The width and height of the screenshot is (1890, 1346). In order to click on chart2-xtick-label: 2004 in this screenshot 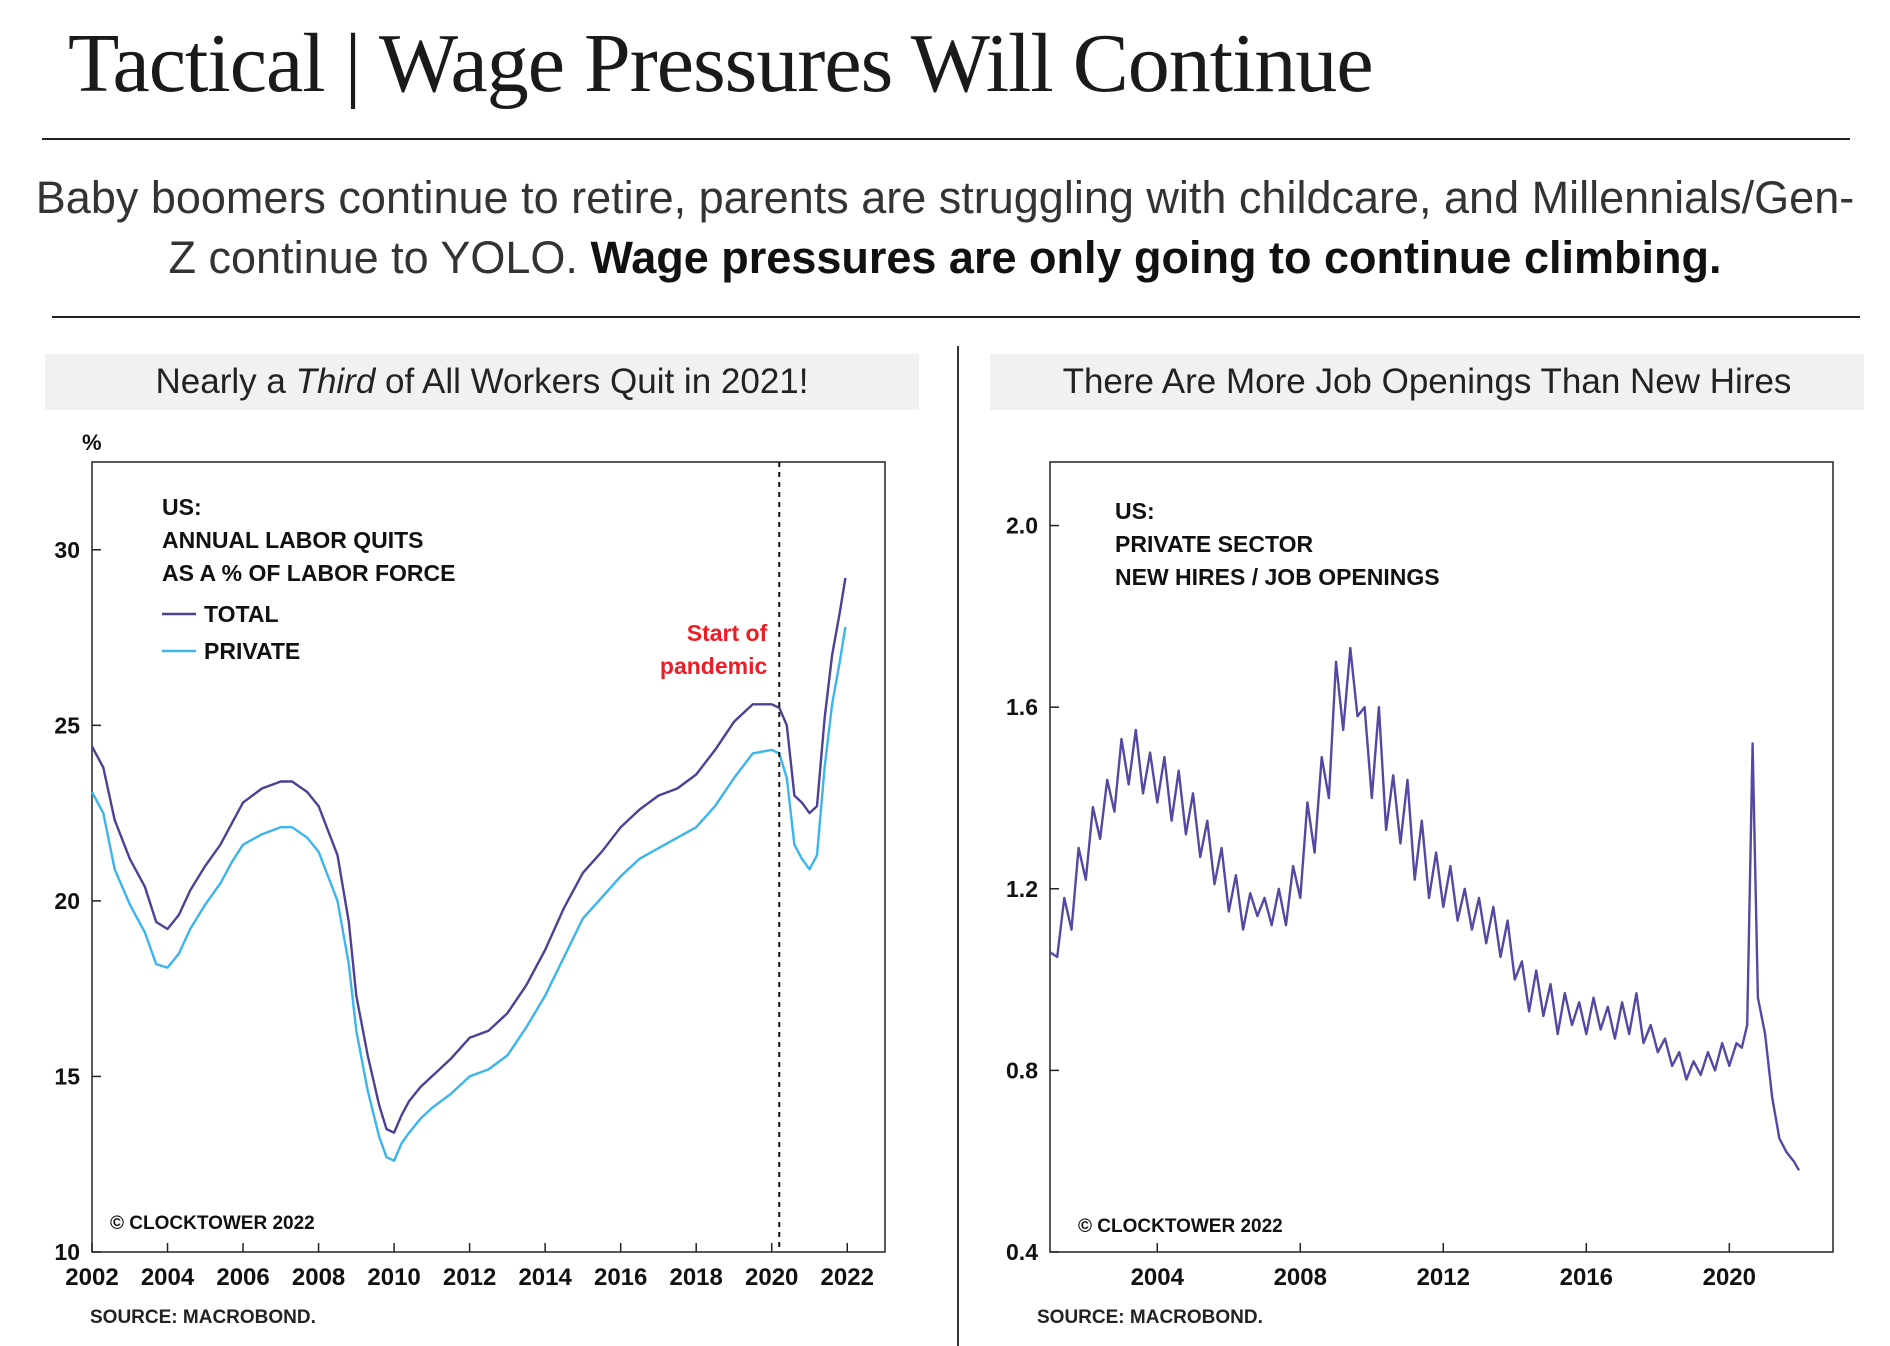, I will do `click(1158, 1277)`.